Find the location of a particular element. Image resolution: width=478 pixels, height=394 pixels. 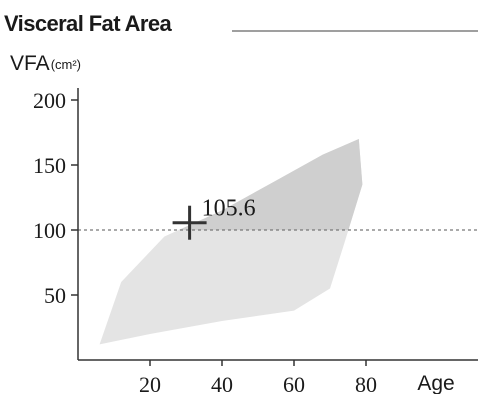

y-tick-label: 100 is located at coordinates (49, 230).